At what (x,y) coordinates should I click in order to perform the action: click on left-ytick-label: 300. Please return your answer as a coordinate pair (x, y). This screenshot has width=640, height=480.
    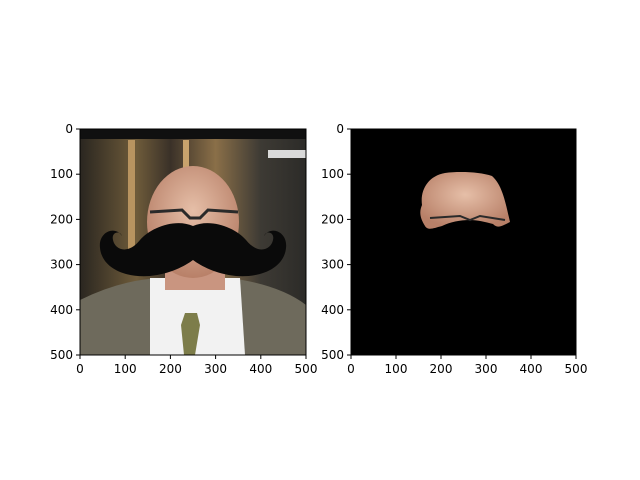
    Looking at the image, I should click on (61, 265).